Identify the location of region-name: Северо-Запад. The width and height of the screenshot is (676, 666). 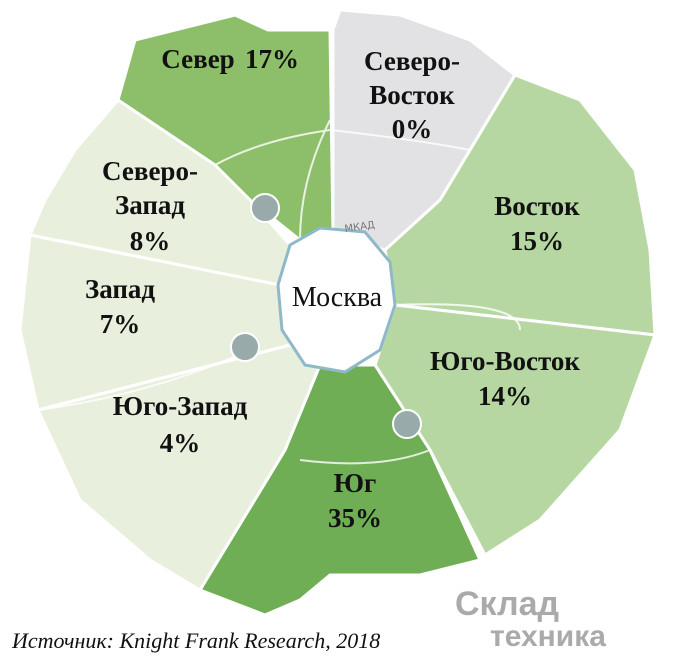
(150, 188).